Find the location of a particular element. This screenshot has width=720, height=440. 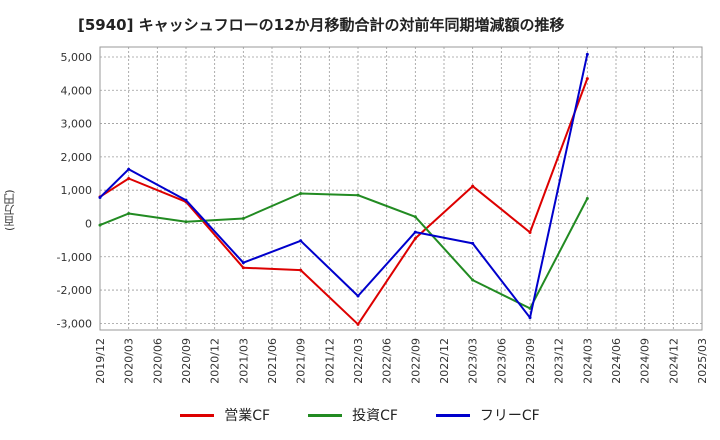

x-tick-label: 2020/03 is located at coordinates (129, 361).